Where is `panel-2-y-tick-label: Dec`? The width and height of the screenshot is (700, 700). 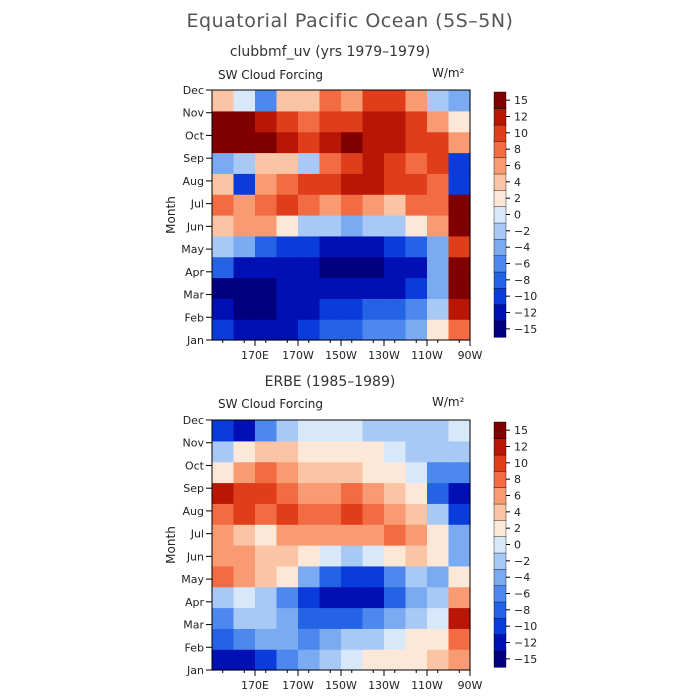
panel-2-y-tick-label: Dec is located at coordinates (193, 420).